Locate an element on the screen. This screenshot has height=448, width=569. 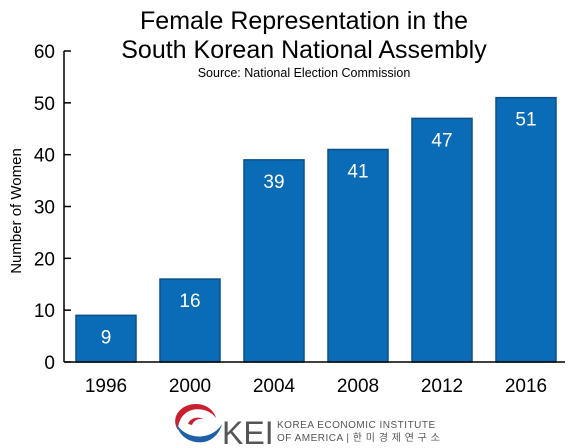
kei-name-line-2: OF AMERICA | 한 미 경 제 연 구 소 is located at coordinates (358, 437).